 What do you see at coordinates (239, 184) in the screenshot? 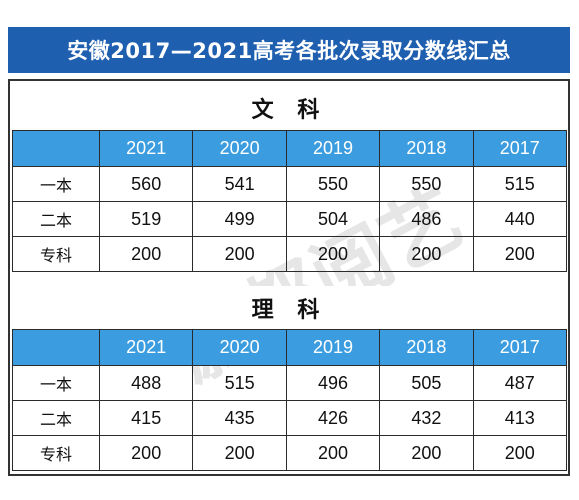
I see `score-cell: 541` at bounding box center [239, 184].